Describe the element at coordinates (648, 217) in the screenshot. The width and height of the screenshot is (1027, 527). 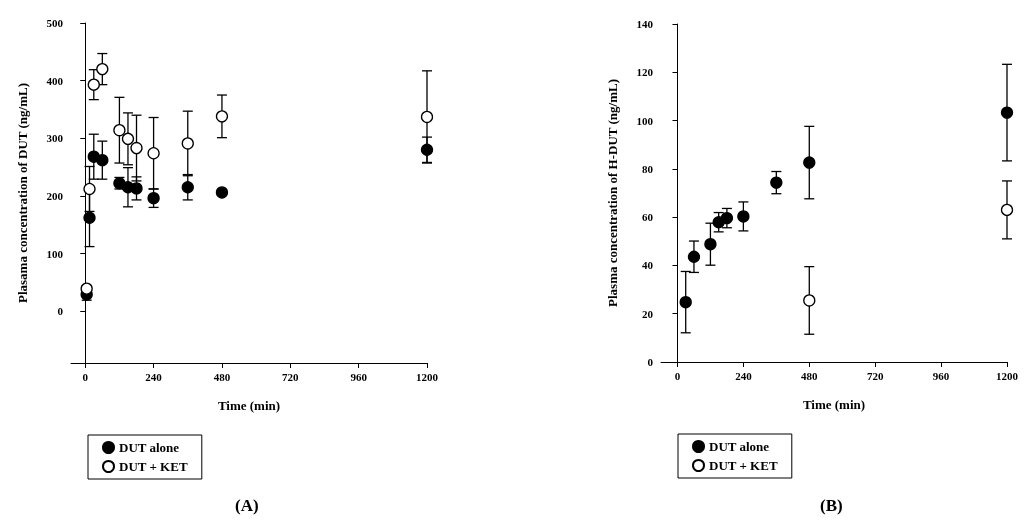
I see `y-tick-label: 60` at that location.